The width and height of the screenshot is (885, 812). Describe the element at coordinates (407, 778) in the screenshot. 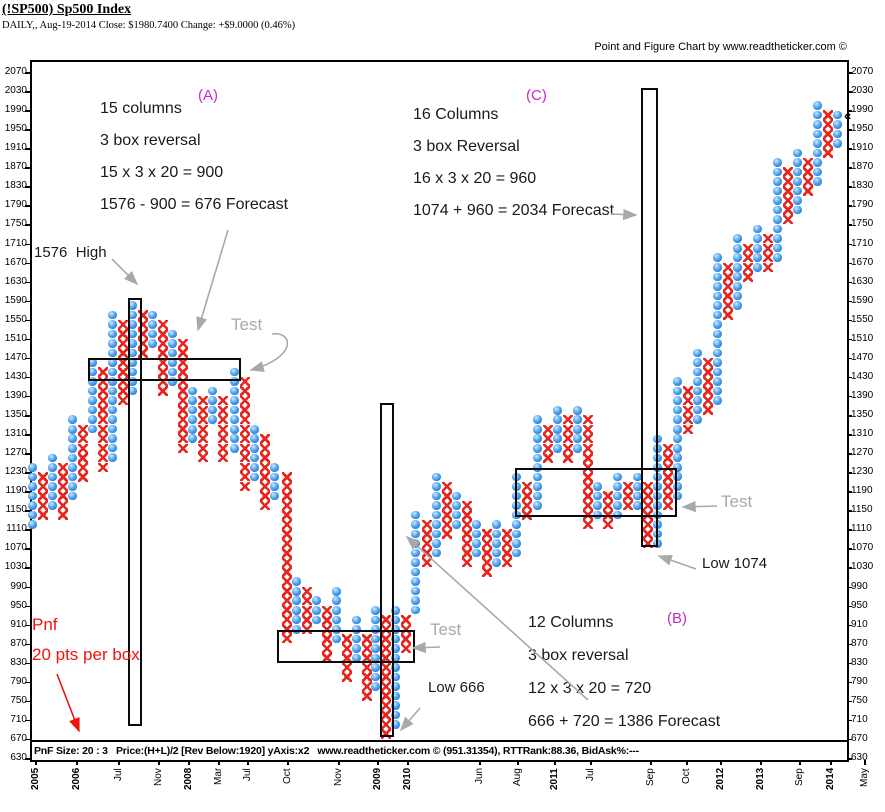

I see `x-axis-label: 2010` at that location.